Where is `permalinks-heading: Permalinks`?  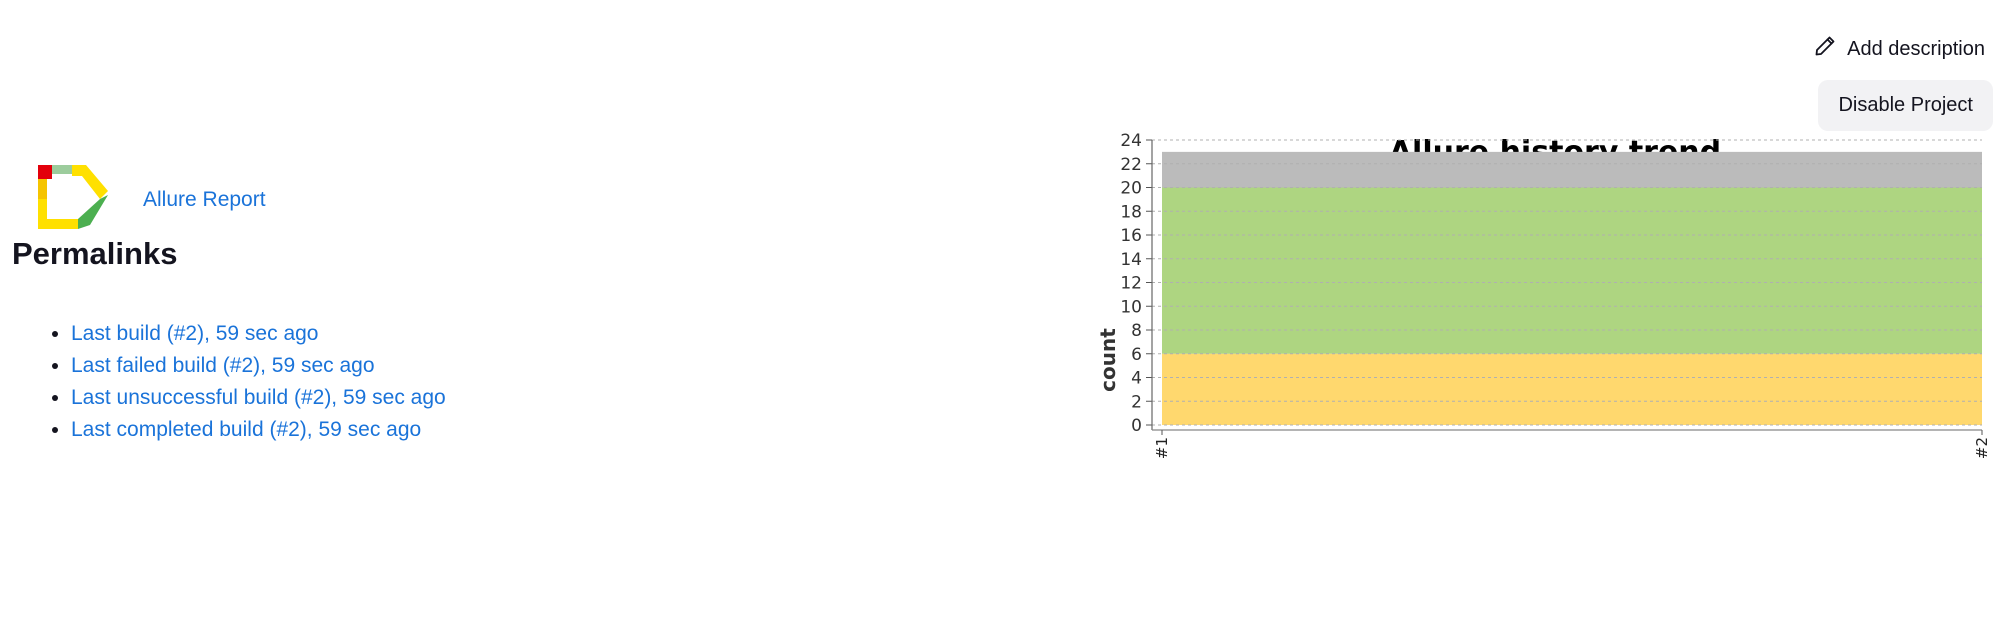 permalinks-heading: Permalinks is located at coordinates (95, 253).